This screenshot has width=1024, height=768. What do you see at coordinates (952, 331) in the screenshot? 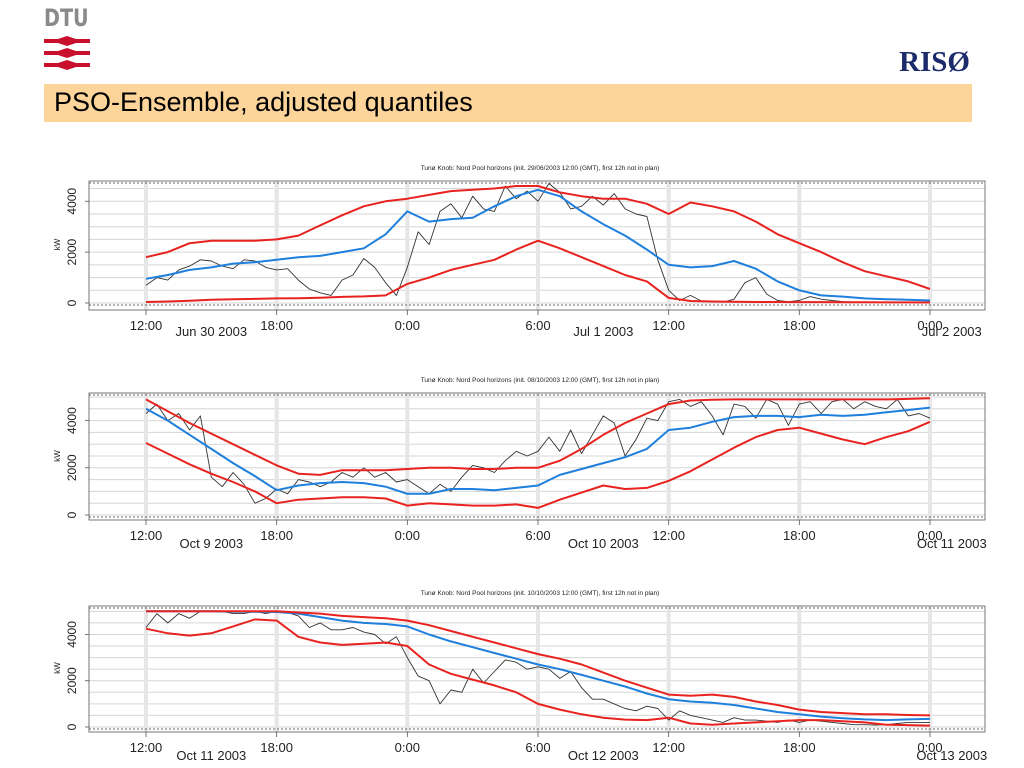
I see `x-date-label: Jul 2 2003` at bounding box center [952, 331].